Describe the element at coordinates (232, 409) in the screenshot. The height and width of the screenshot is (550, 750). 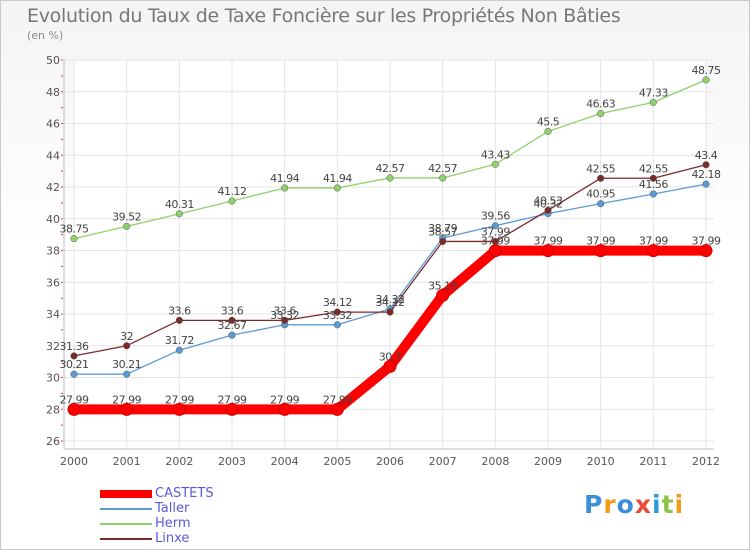
I see `point-castets-2003` at that location.